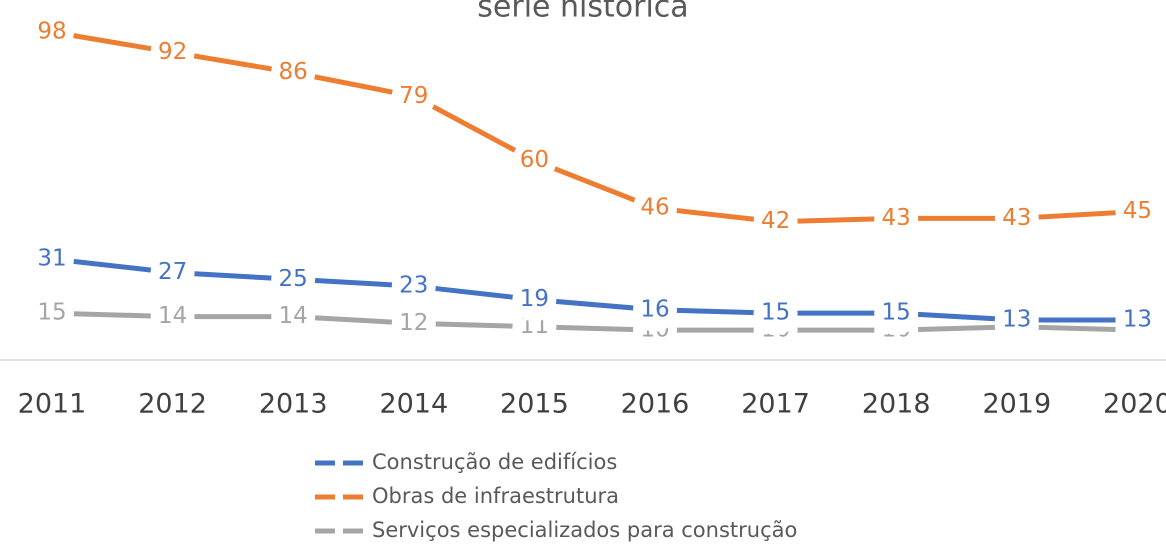 Image resolution: width=1166 pixels, height=550 pixels. I want to click on x-tick-label: 2017, so click(775, 404).